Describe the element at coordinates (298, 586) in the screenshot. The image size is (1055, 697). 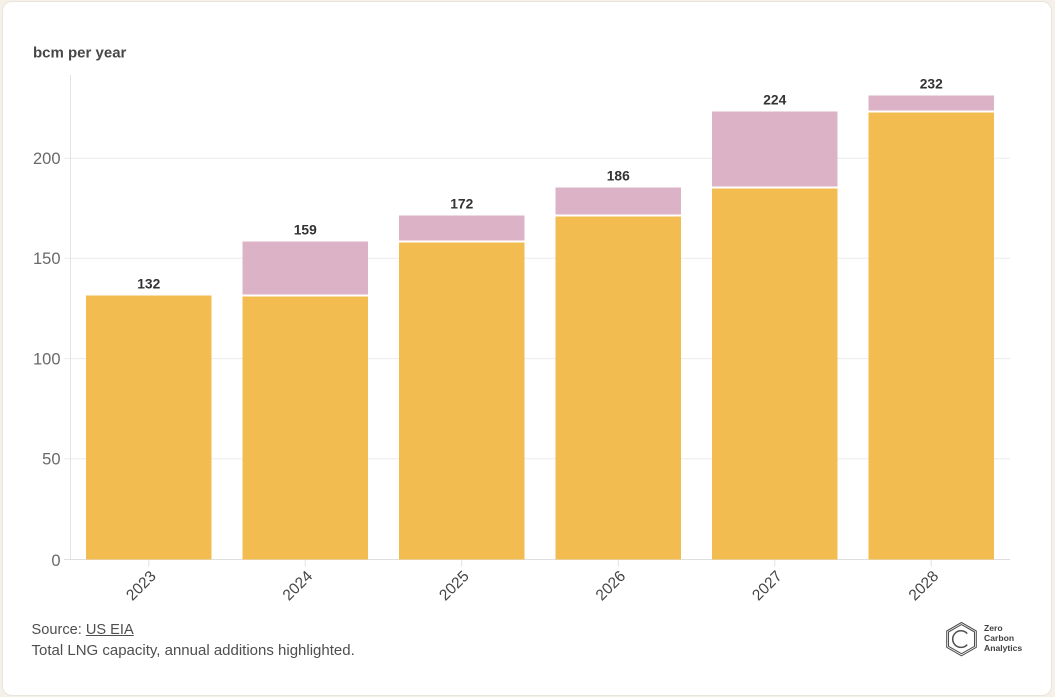
I see `svg-text: 2024` at that location.